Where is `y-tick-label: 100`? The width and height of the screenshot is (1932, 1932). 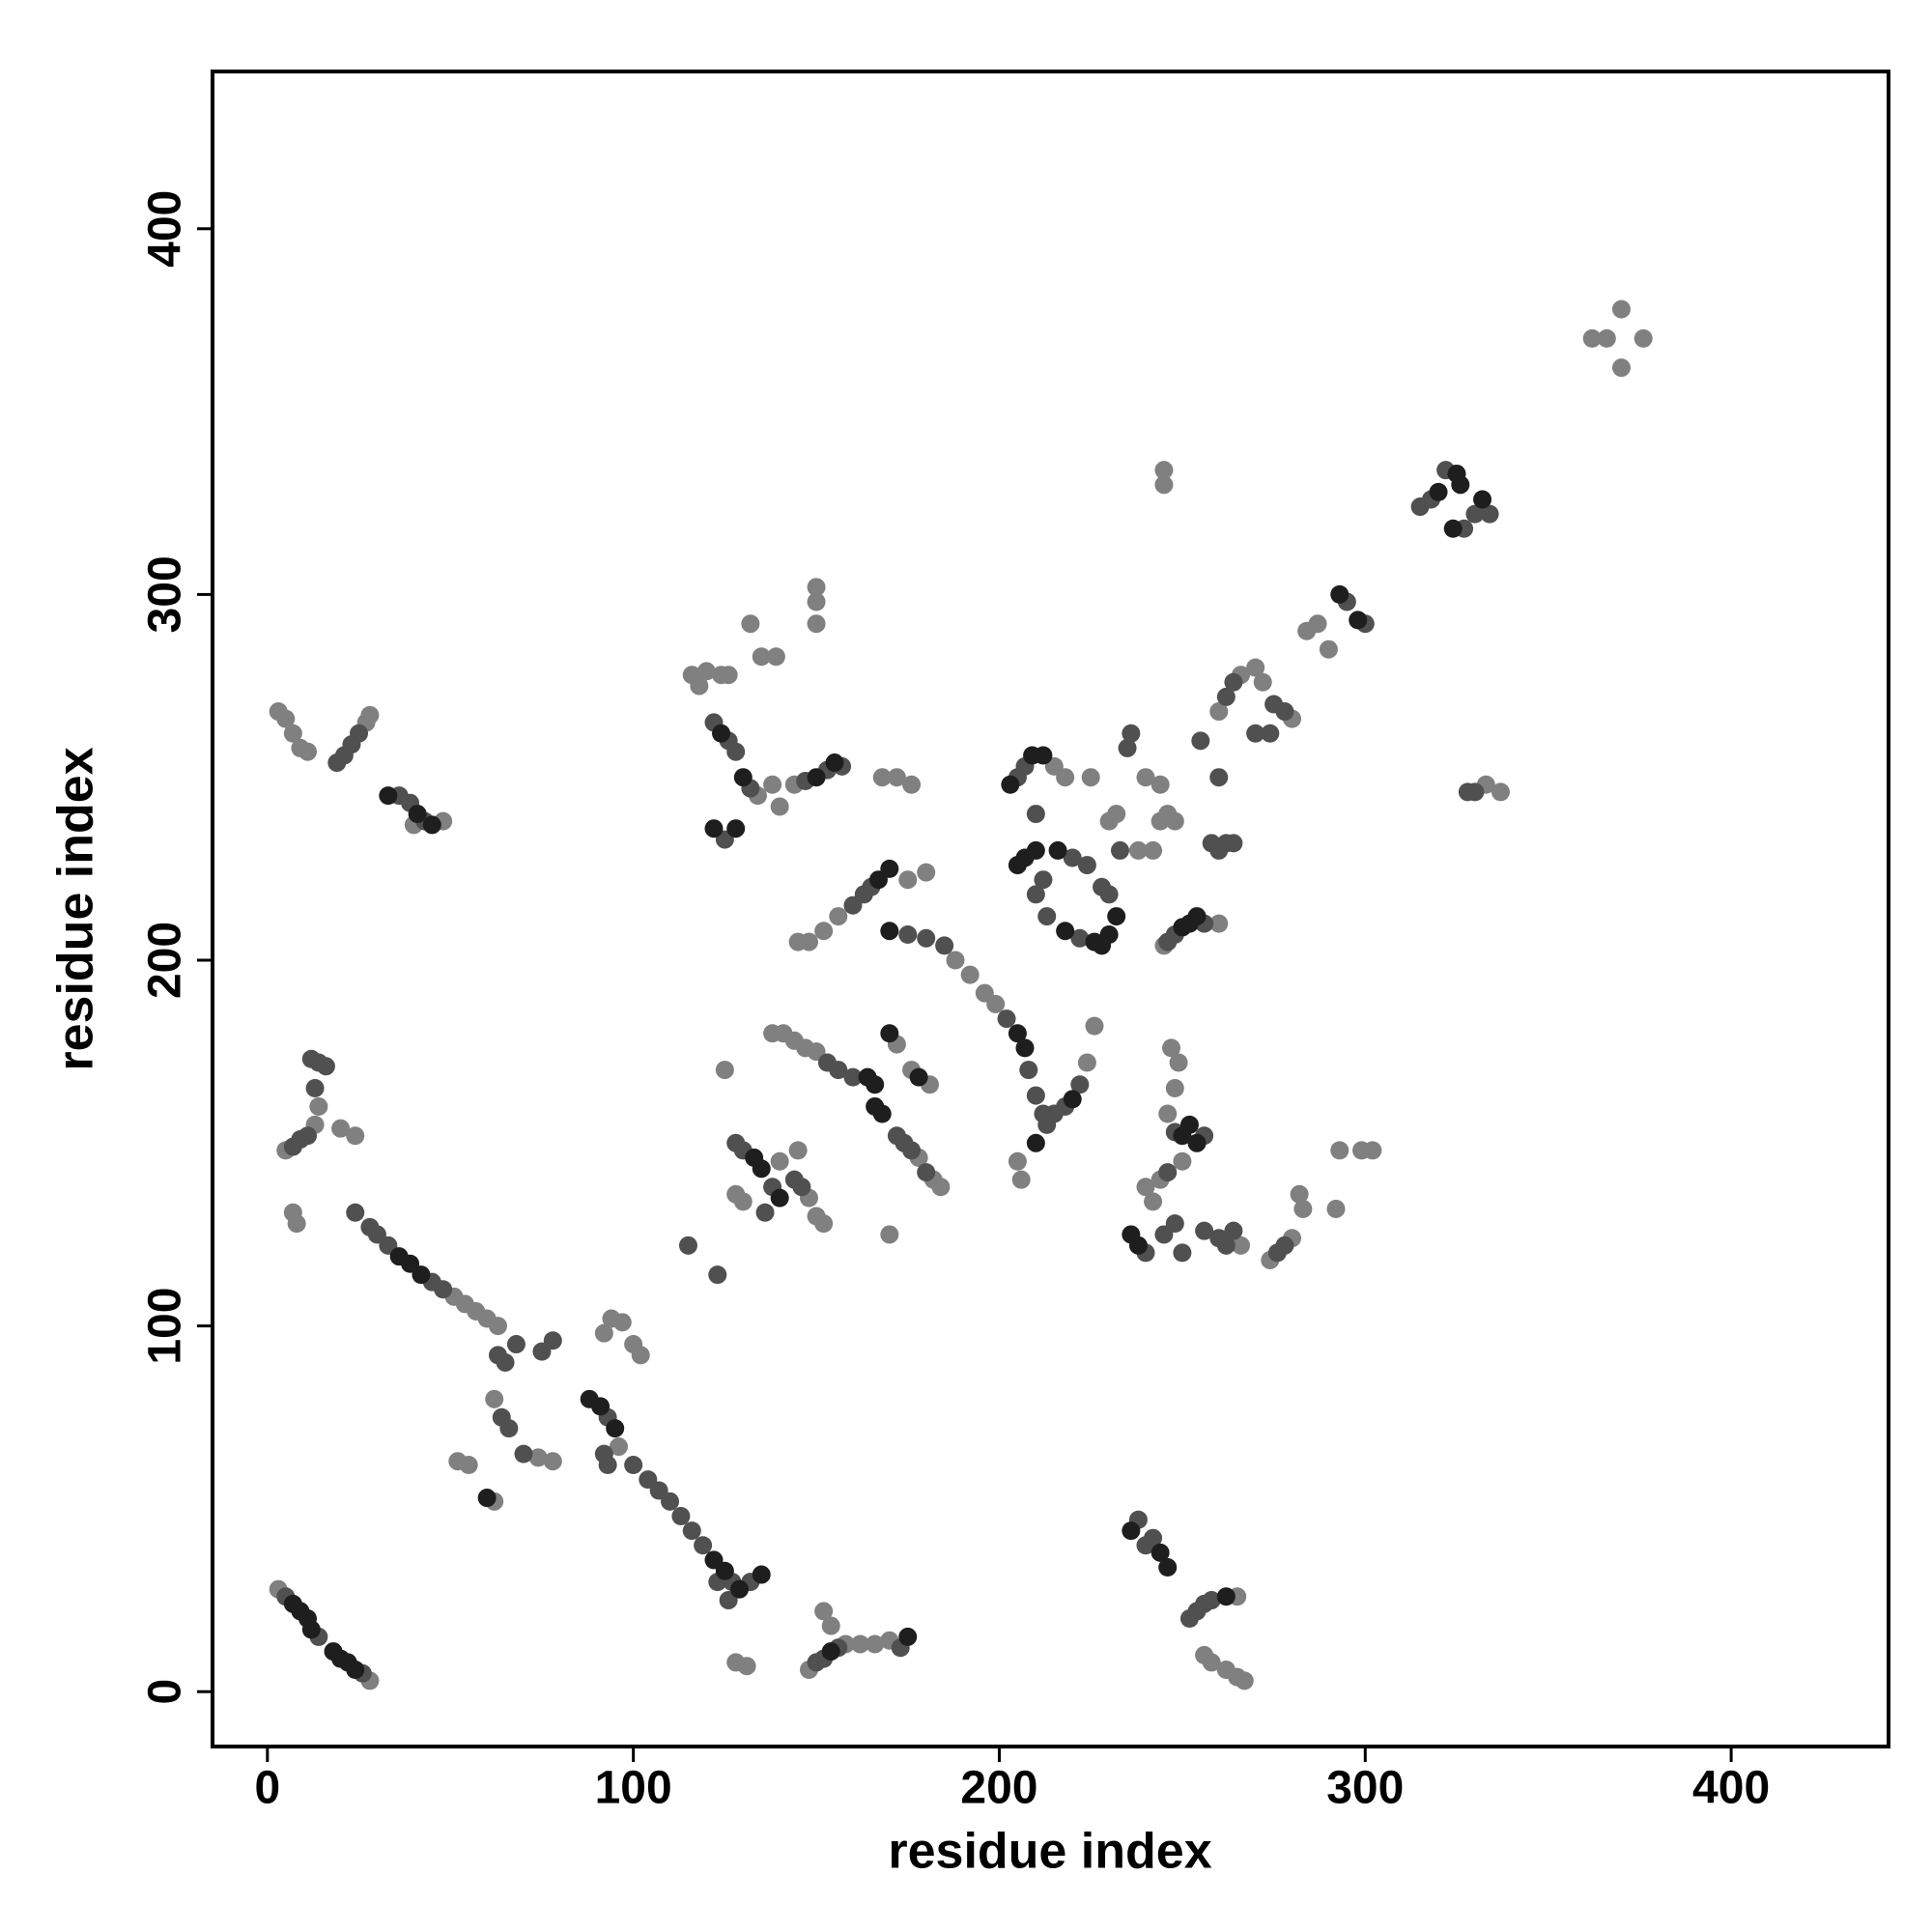 y-tick-label: 100 is located at coordinates (165, 1326).